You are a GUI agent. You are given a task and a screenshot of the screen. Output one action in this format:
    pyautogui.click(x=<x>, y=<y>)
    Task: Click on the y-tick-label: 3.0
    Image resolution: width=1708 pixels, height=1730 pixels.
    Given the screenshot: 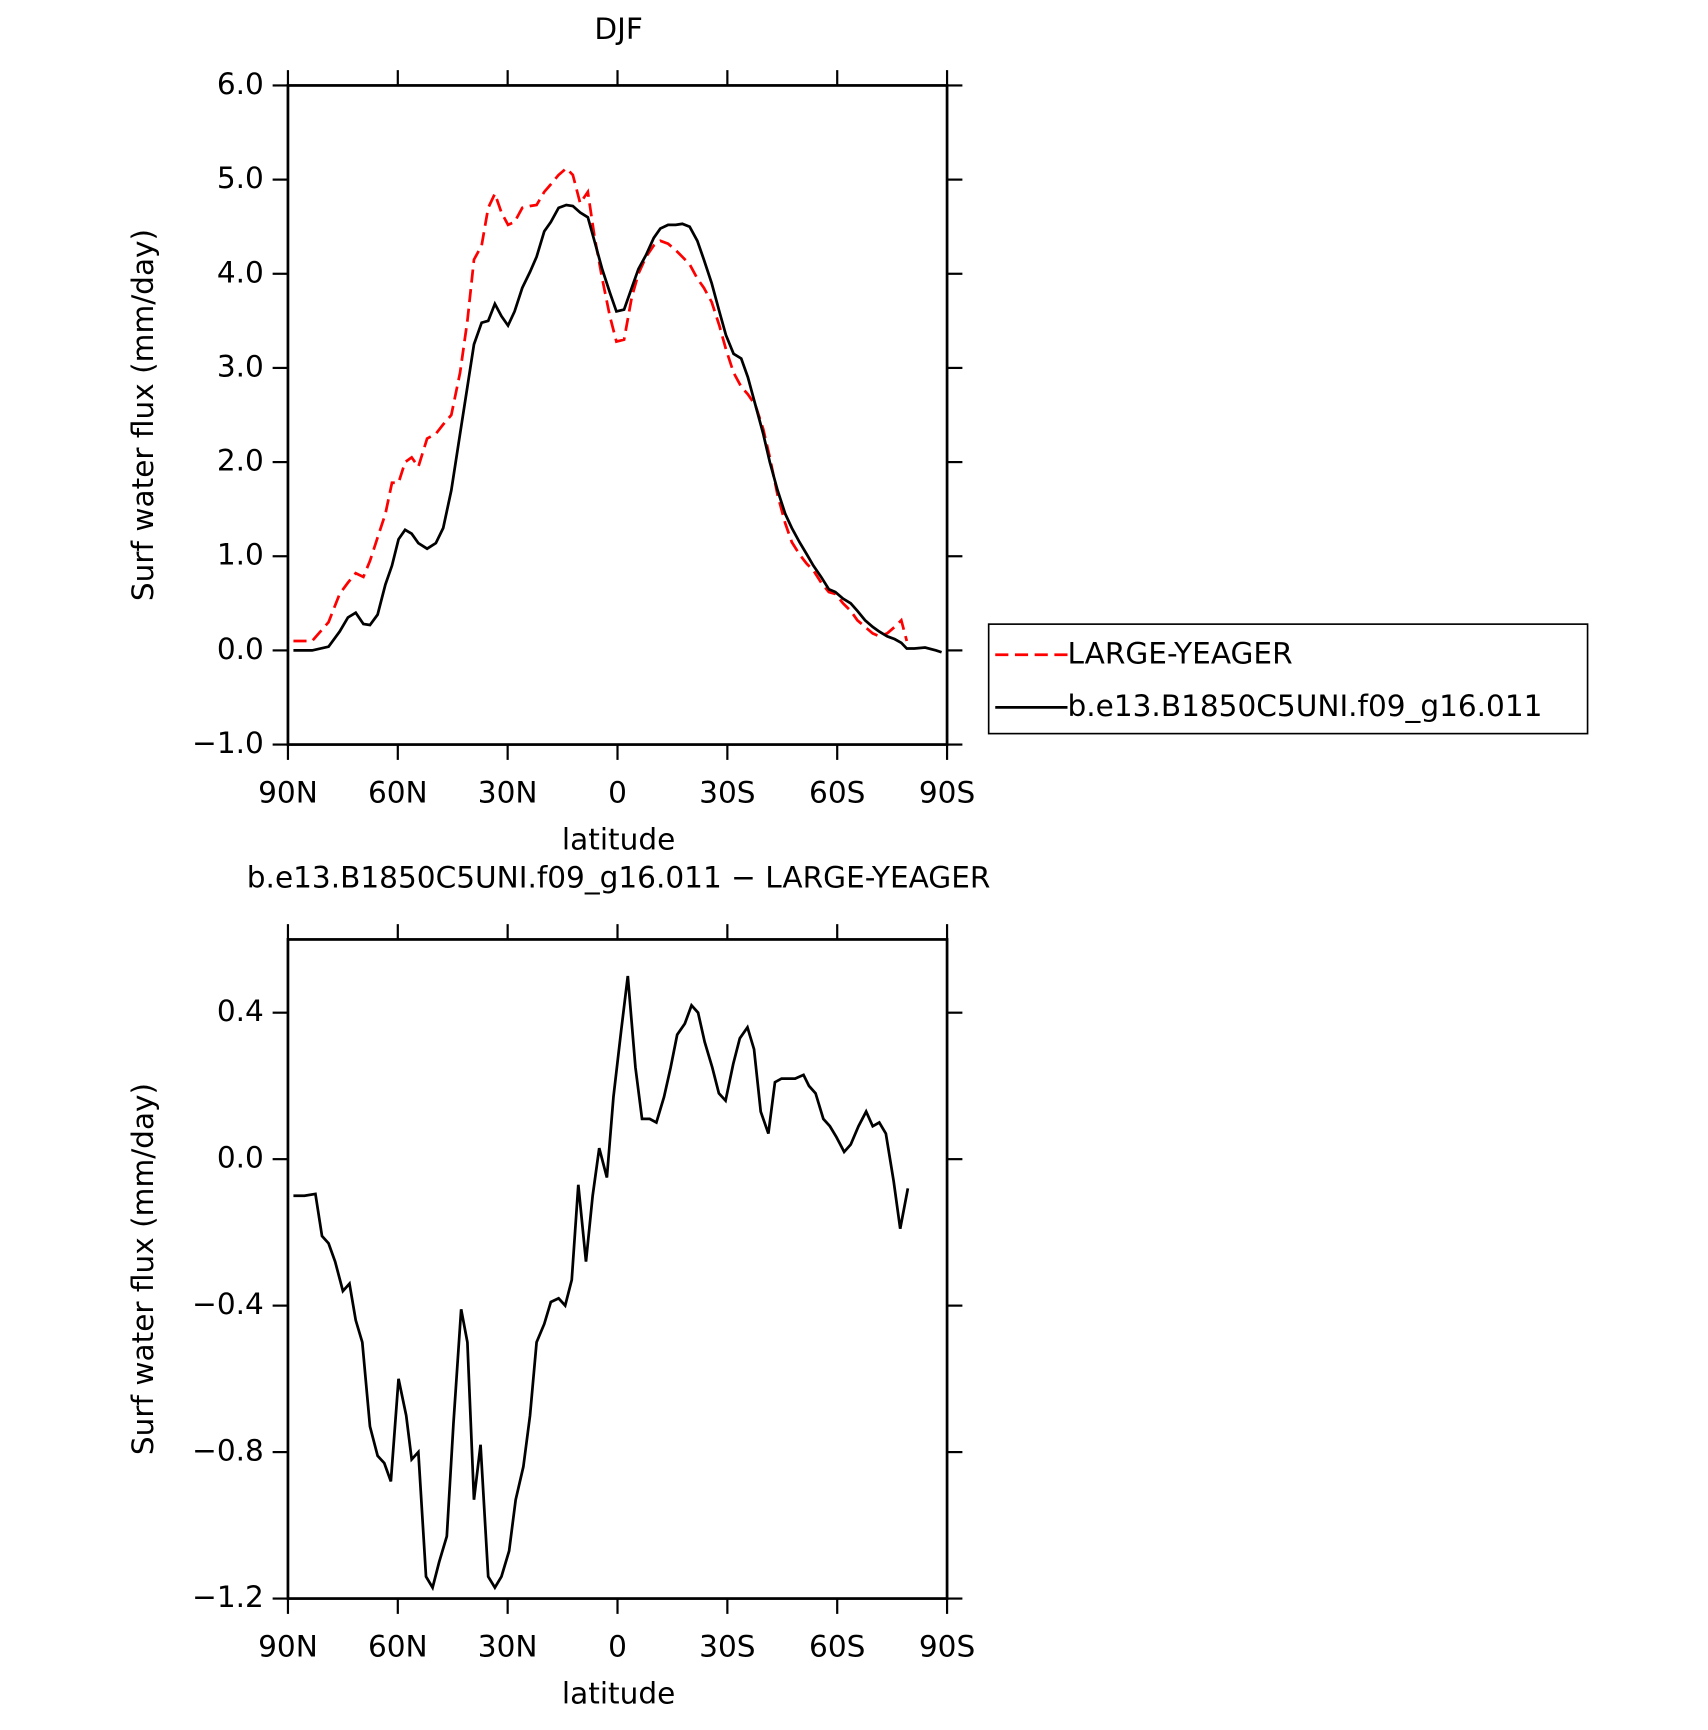 What is the action you would take?
    pyautogui.click(x=240, y=366)
    